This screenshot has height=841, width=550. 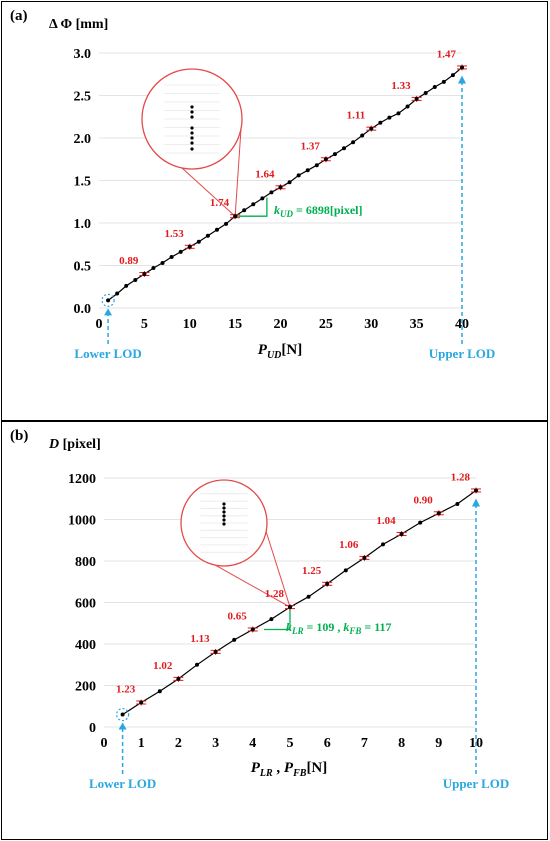 I want to click on x-tick-label: 10, so click(x=190, y=324).